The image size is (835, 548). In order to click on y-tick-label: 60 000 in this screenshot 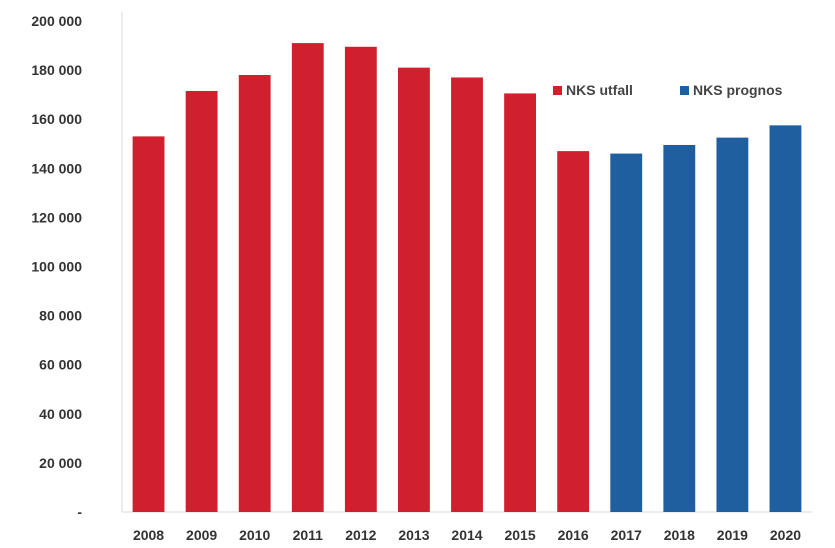, I will do `click(60, 365)`.